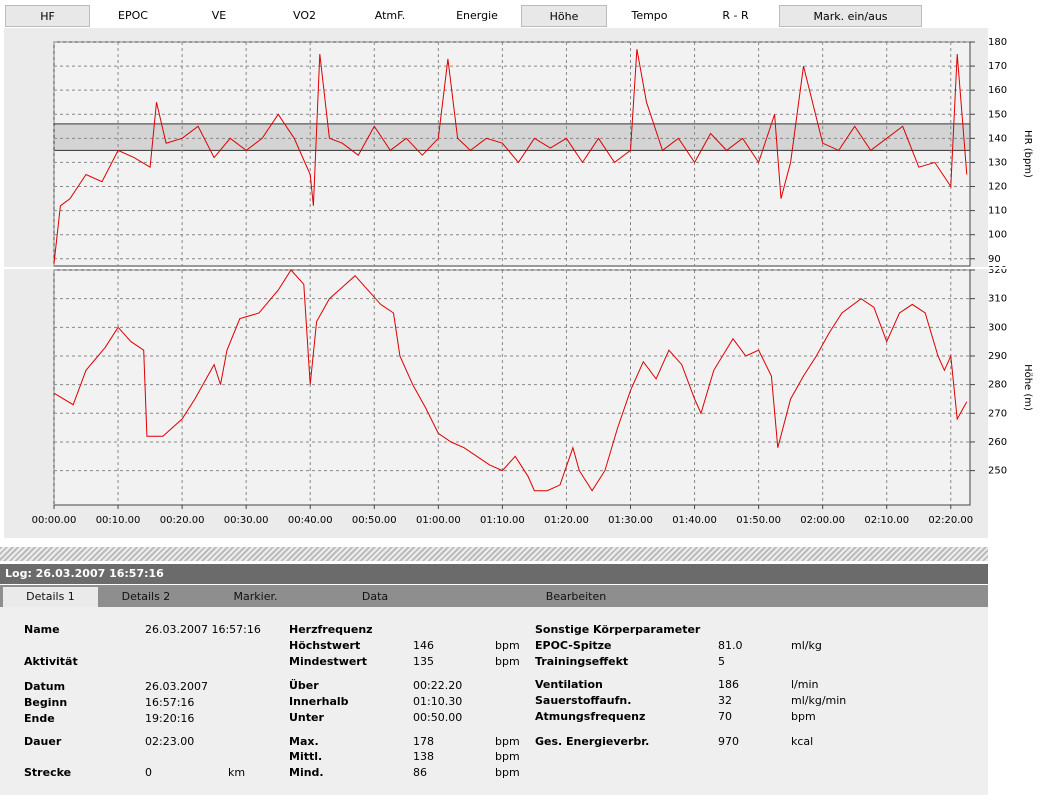  I want to click on field-label: Über, so click(304, 685).